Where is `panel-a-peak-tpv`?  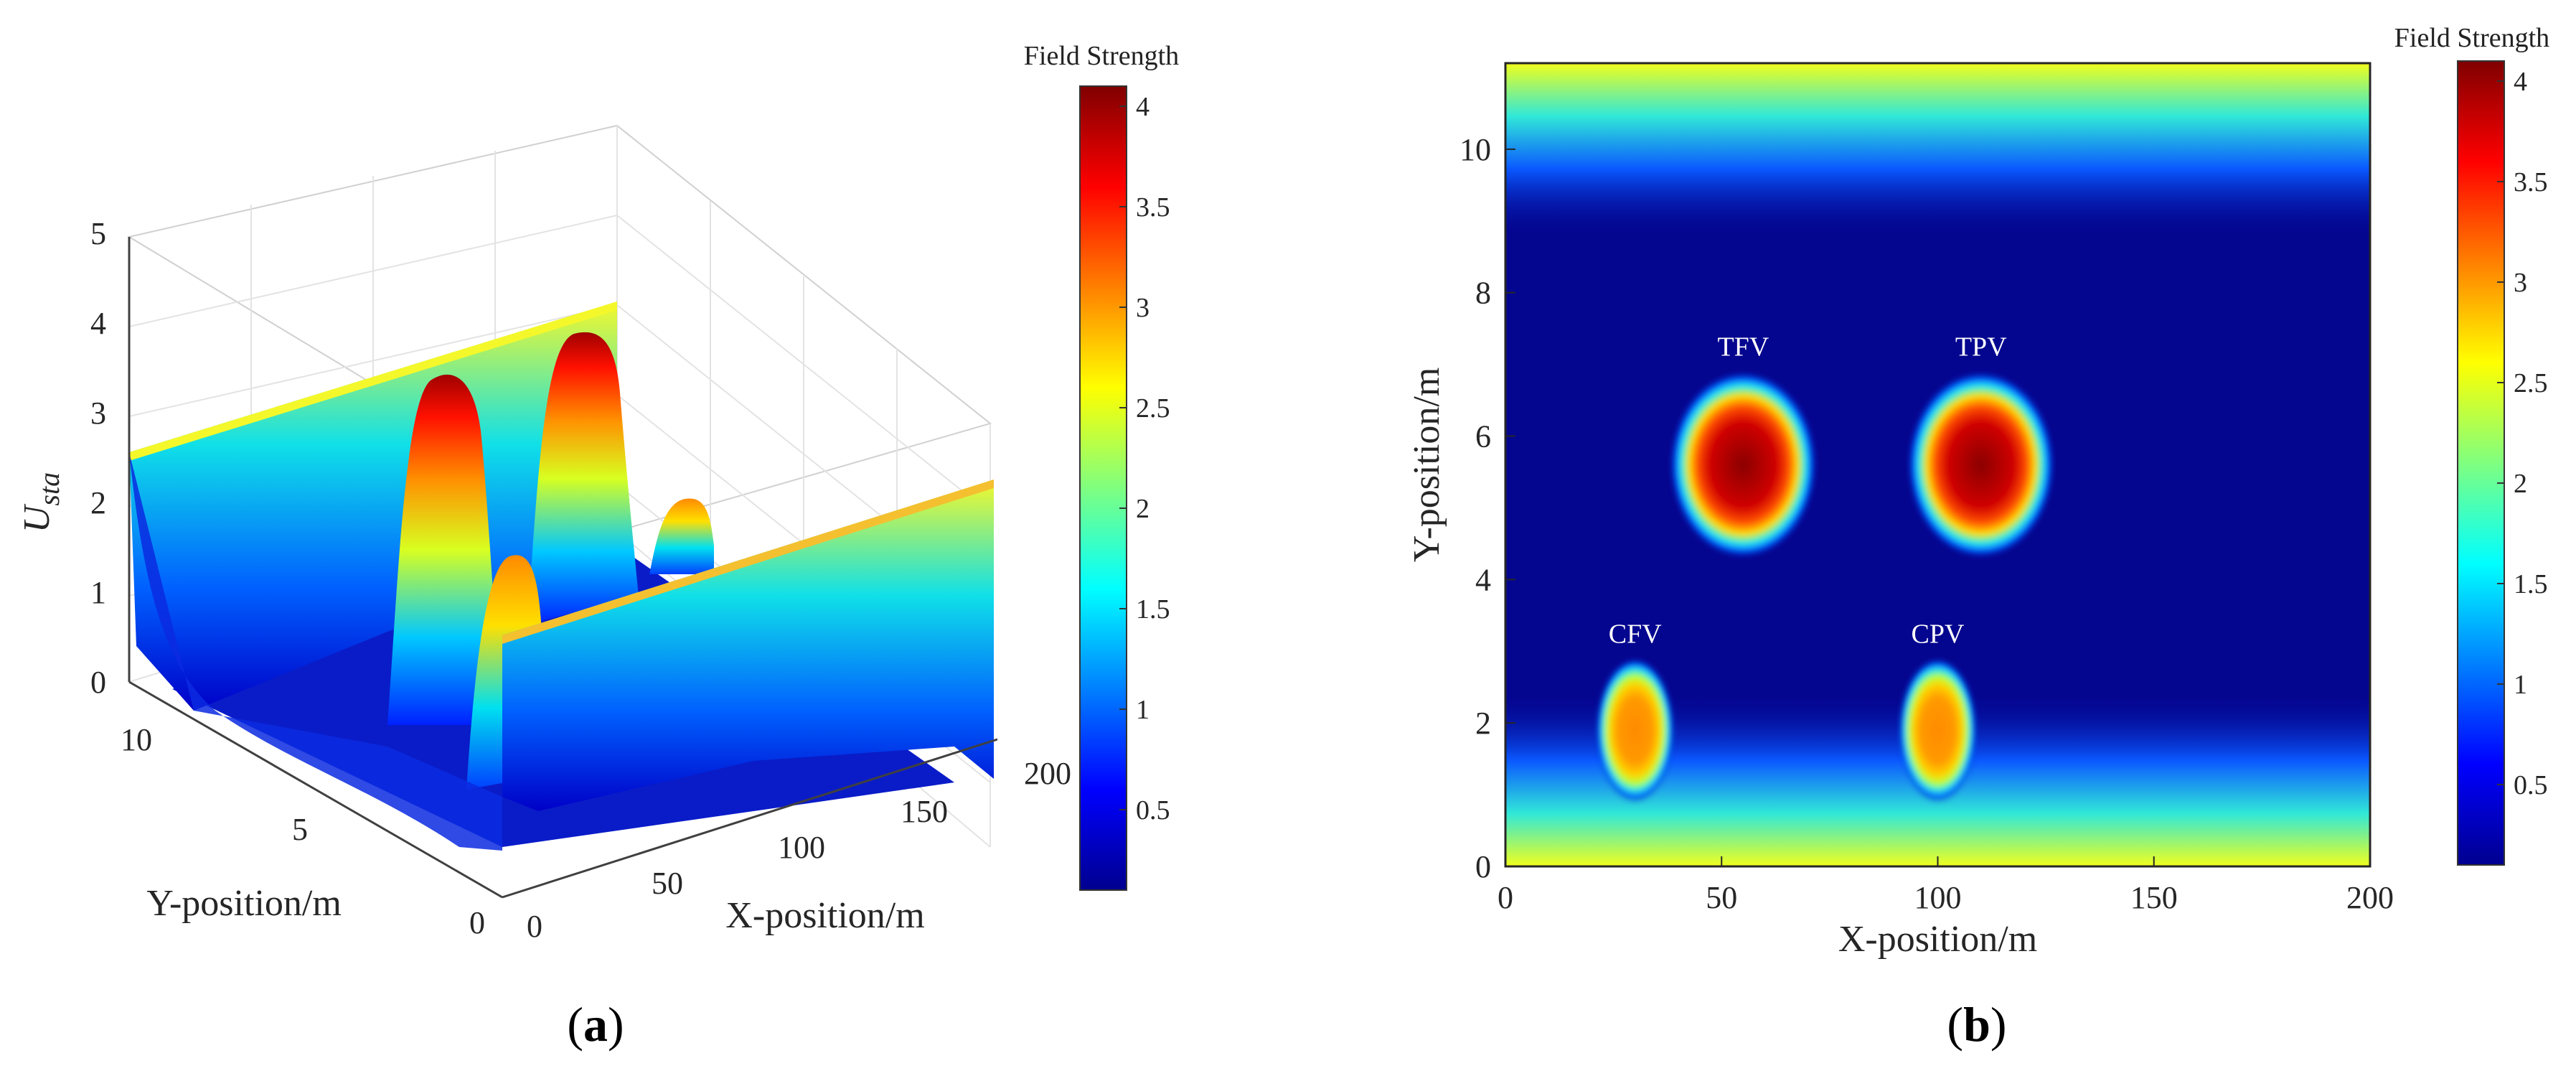 panel-a-peak-tpv is located at coordinates (583, 478).